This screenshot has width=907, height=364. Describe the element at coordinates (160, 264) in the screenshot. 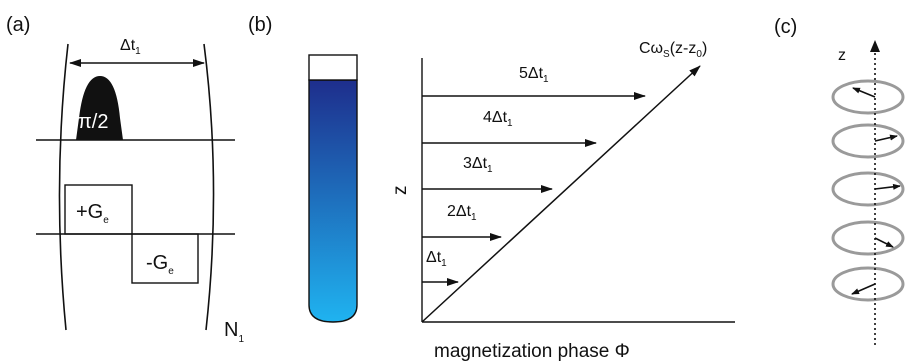

I see `gradient-negative-label: -Ge` at that location.